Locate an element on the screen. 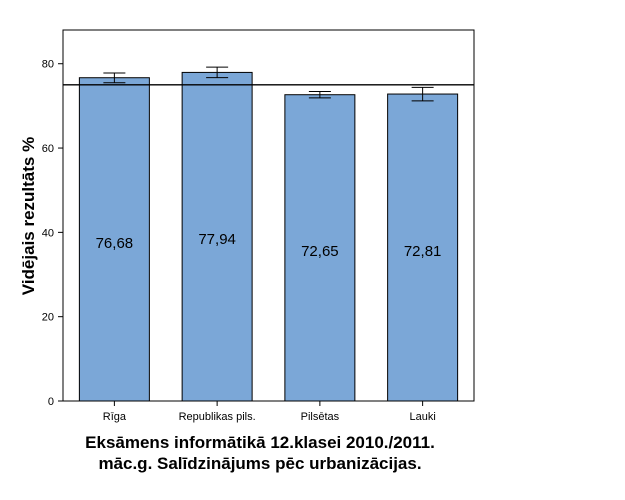 This screenshot has height=500, width=625. x-tick-label: Republikas pils. is located at coordinates (217, 417).